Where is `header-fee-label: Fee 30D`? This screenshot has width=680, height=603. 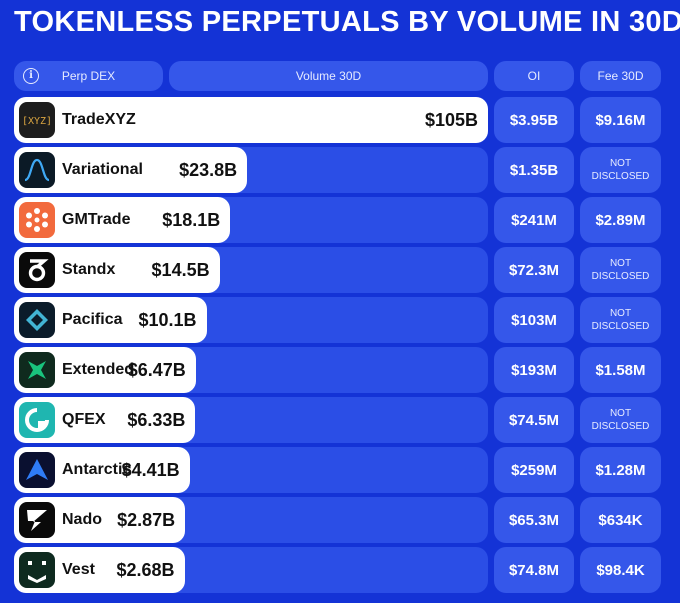
header-fee-label: Fee 30D is located at coordinates (620, 76).